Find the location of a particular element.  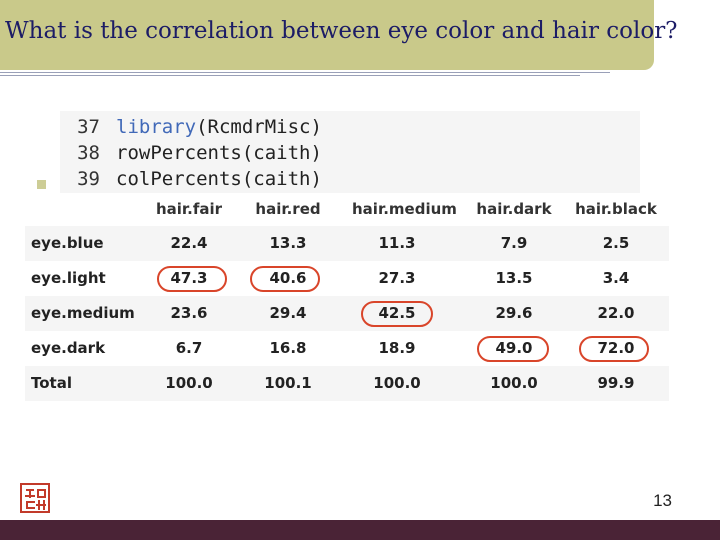

table-cell: 49.0 is located at coordinates (514, 348).